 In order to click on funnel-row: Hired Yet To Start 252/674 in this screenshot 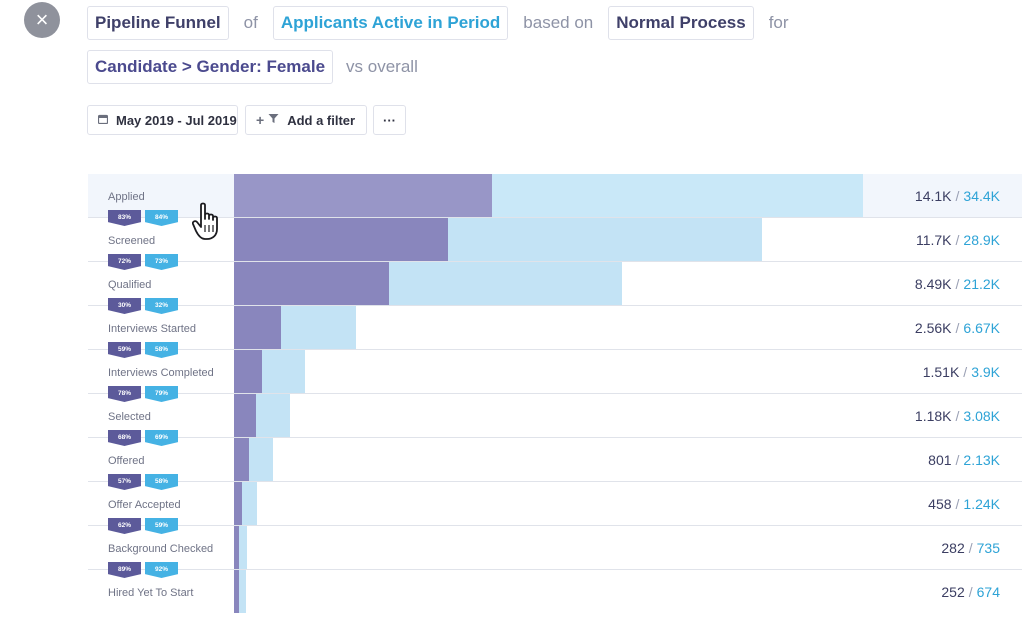, I will do `click(555, 592)`.